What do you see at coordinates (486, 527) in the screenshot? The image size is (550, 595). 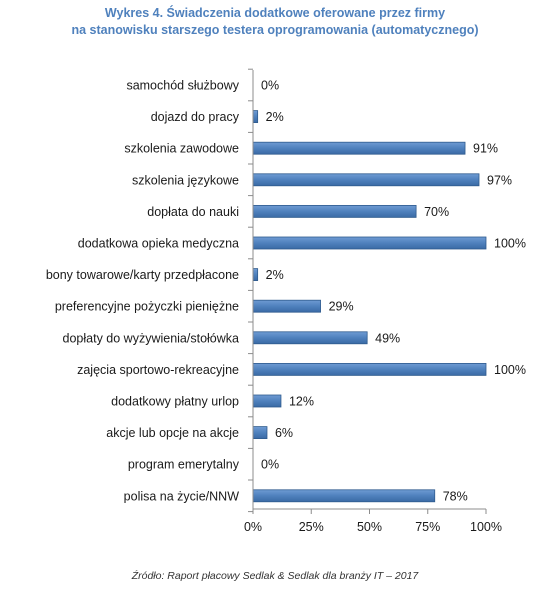 I see `x-tick-label: 100%` at bounding box center [486, 527].